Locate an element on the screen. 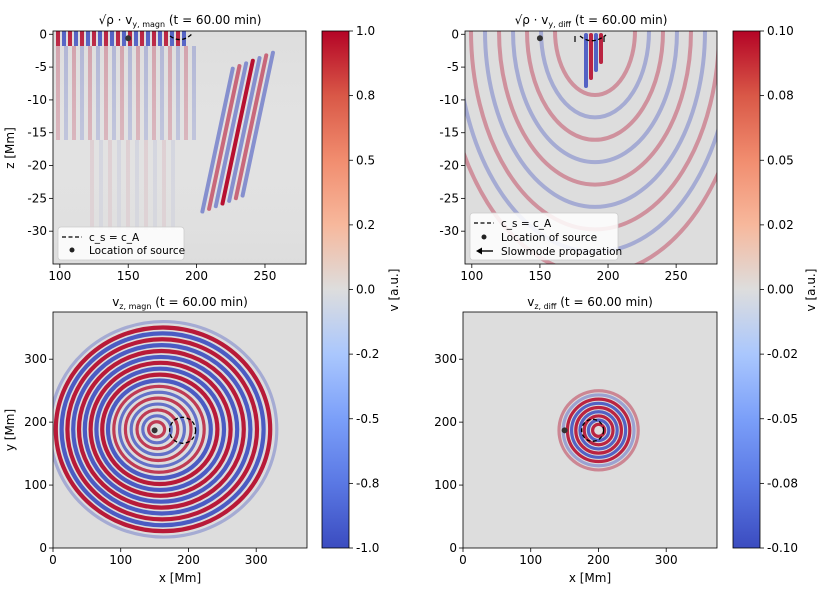  panel-vy-magn-field is located at coordinates (179, 147).